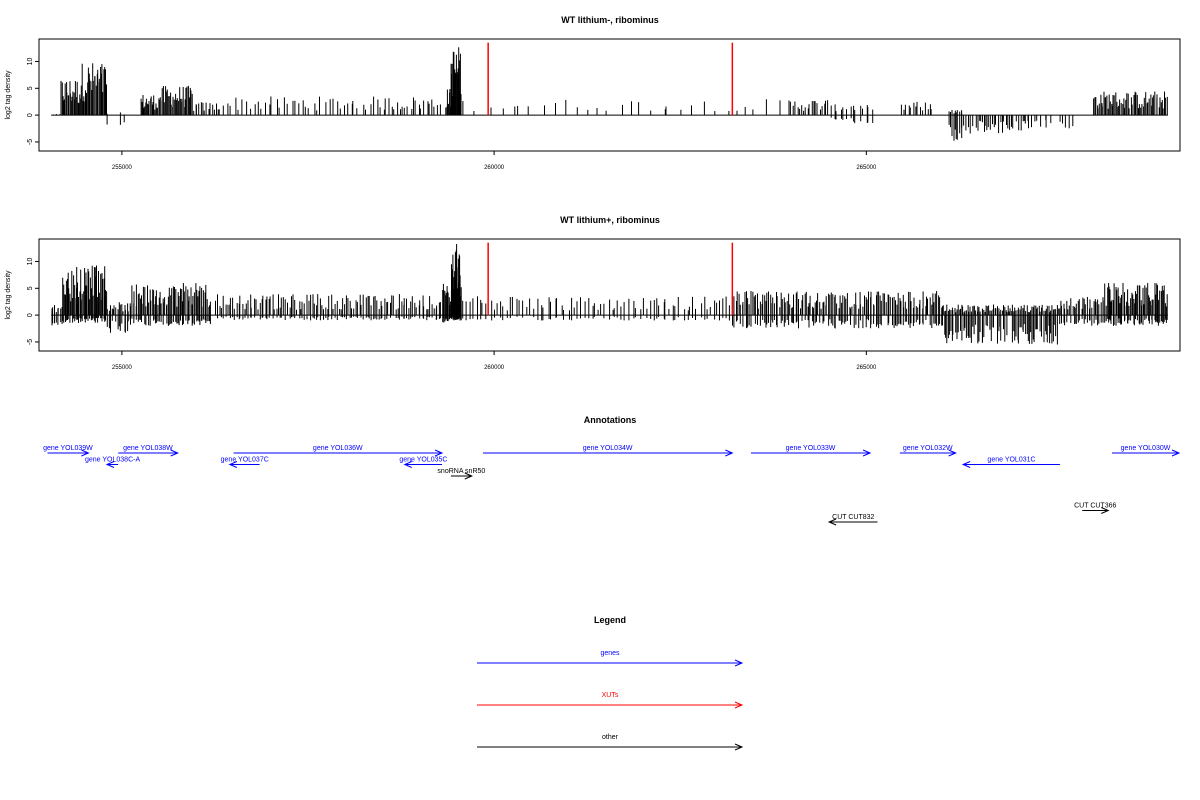  Describe the element at coordinates (610, 695) in the screenshot. I see `legend-label: XUTs` at that location.